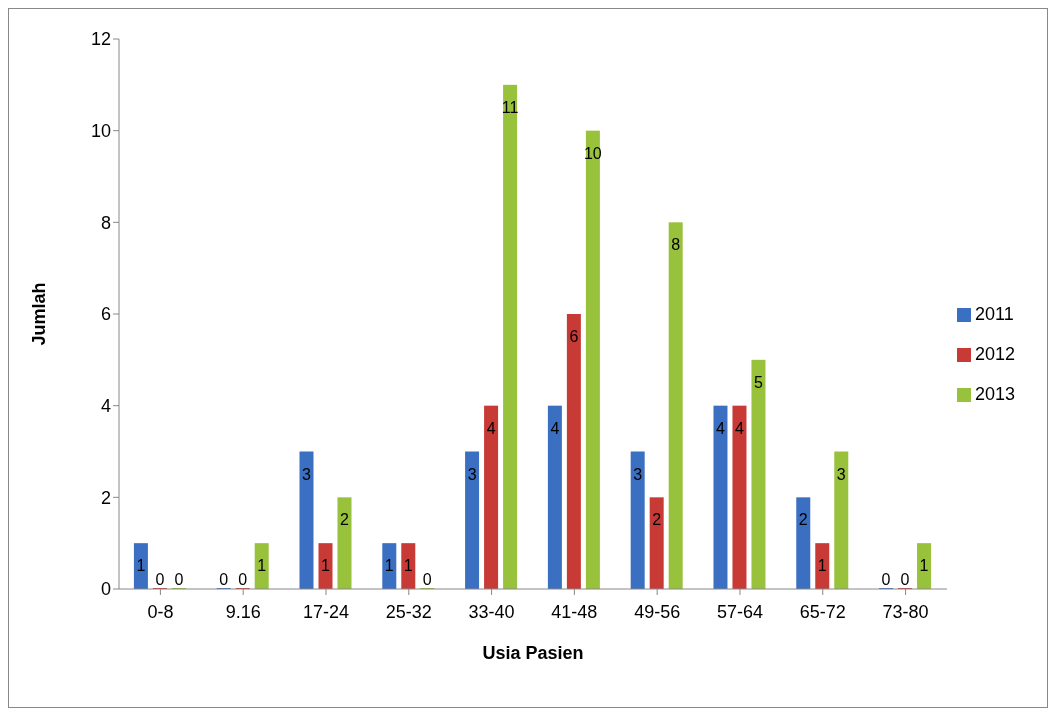 Image resolution: width=1056 pixels, height=716 pixels. Describe the element at coordinates (994, 354) in the screenshot. I see `legend-label: 2012` at that location.